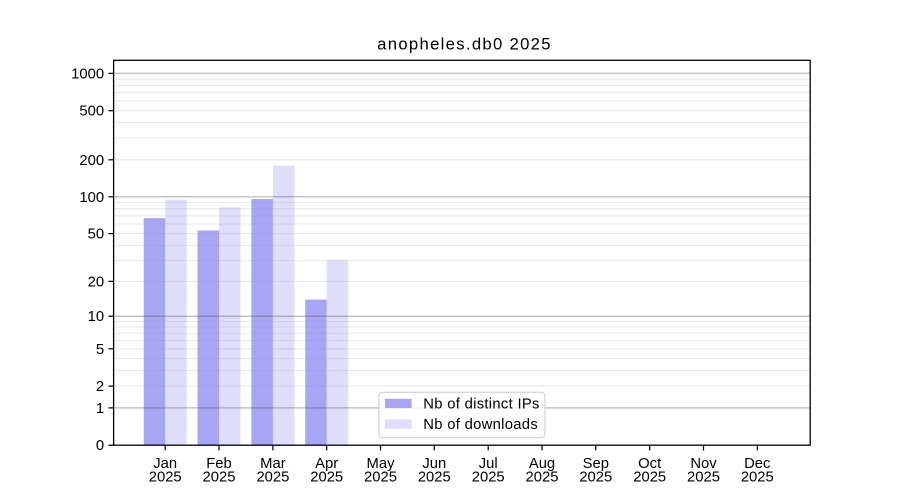  I want to click on svg-text: 20, so click(96, 282).